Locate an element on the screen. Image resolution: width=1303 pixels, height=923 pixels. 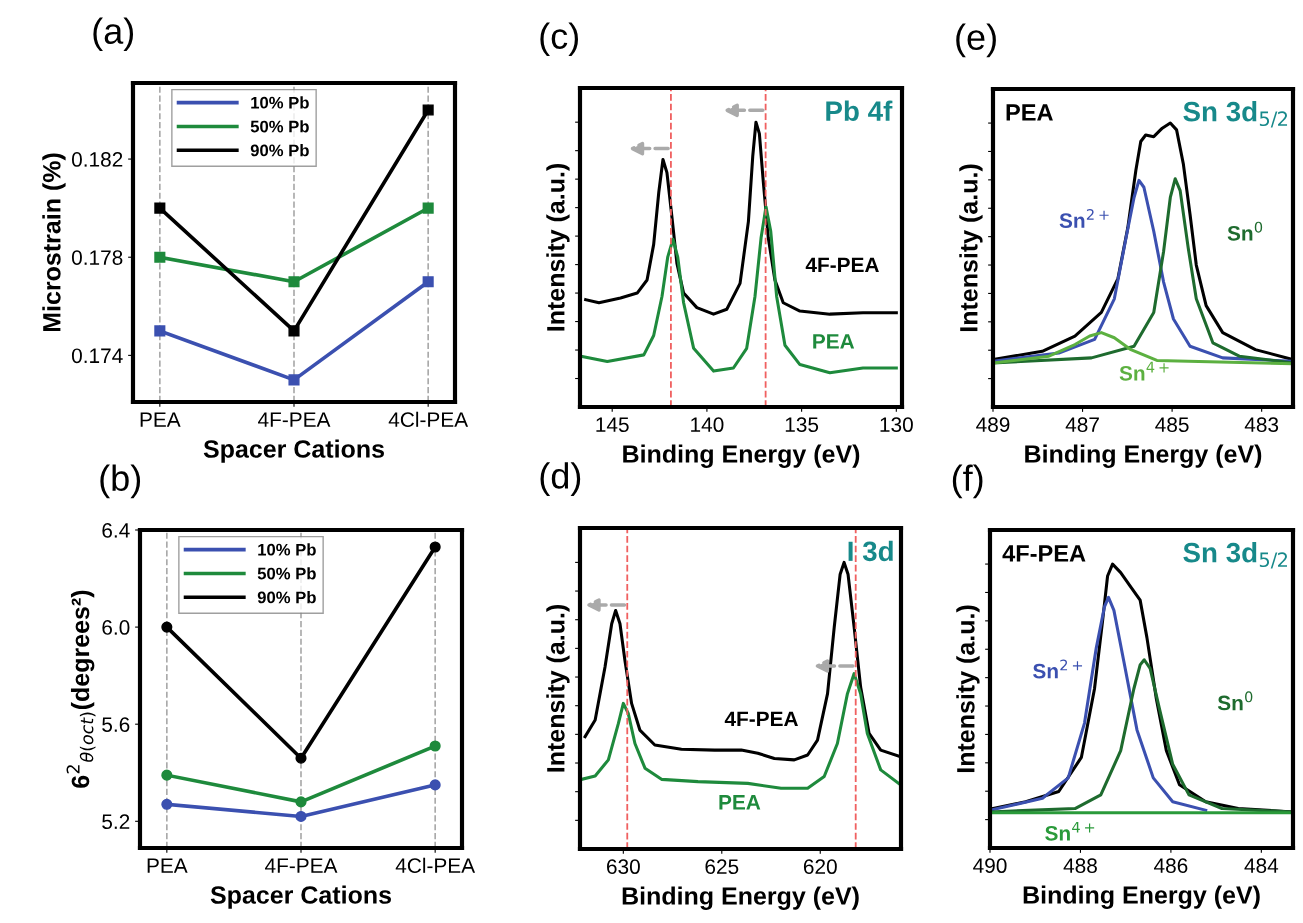
x-tick-label: 487 is located at coordinates (1082, 425).